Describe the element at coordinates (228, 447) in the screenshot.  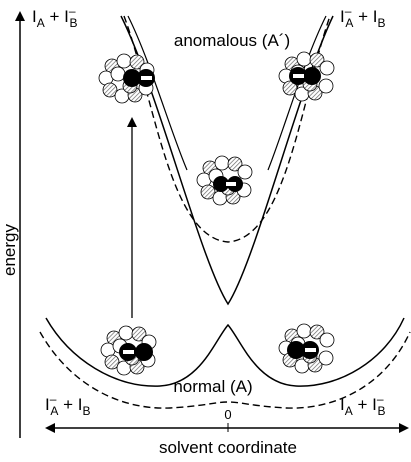
I see `x-axis-label: solvent coordinate` at that location.